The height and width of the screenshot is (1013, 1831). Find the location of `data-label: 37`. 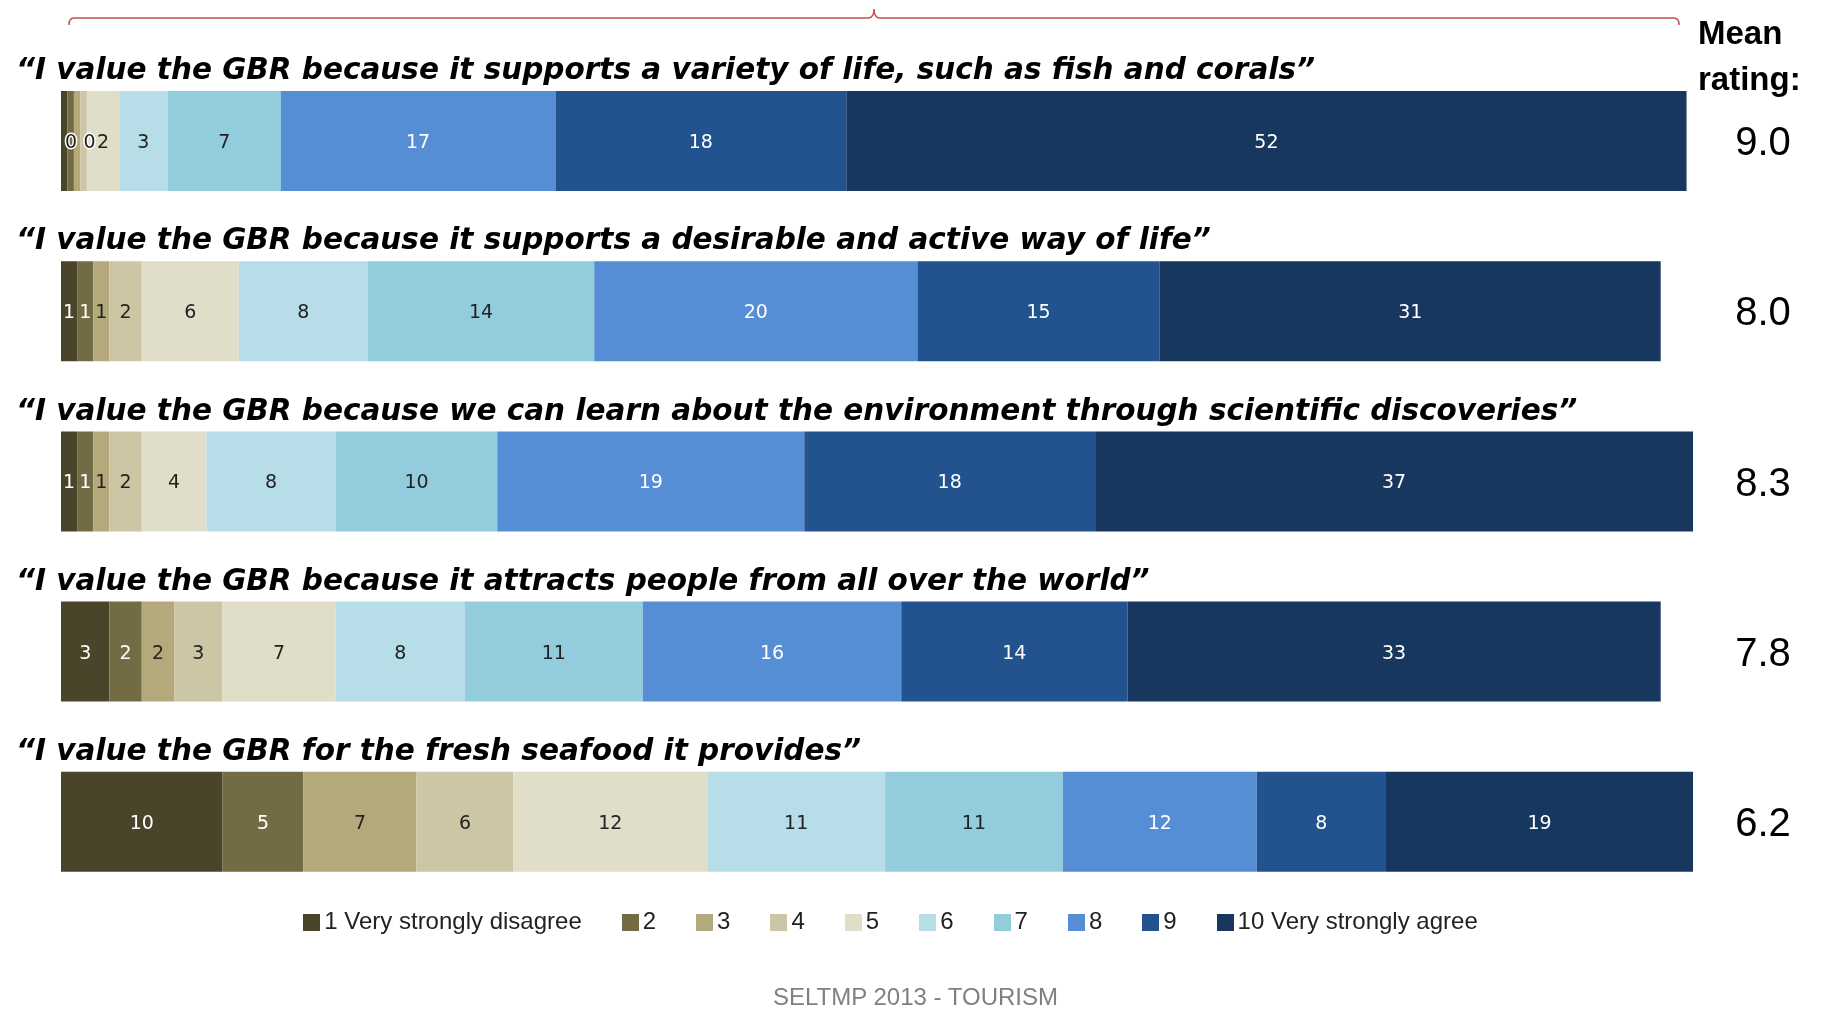

data-label: 37 is located at coordinates (1394, 481).